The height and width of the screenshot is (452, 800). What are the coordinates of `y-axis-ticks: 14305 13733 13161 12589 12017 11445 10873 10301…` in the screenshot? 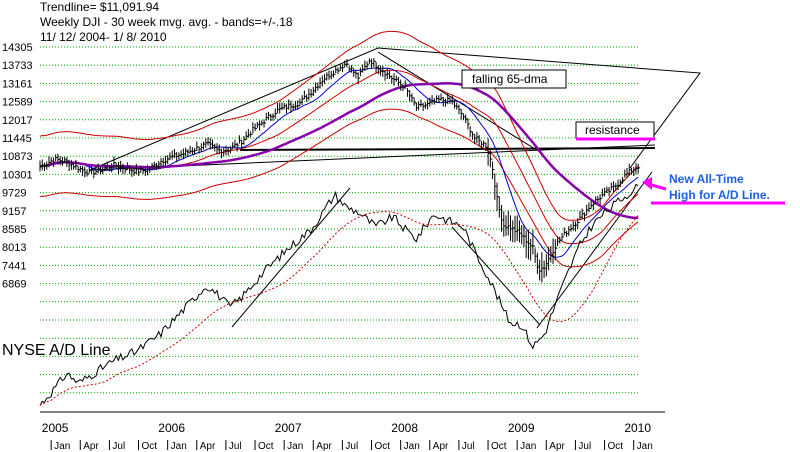 It's located at (17, 166).